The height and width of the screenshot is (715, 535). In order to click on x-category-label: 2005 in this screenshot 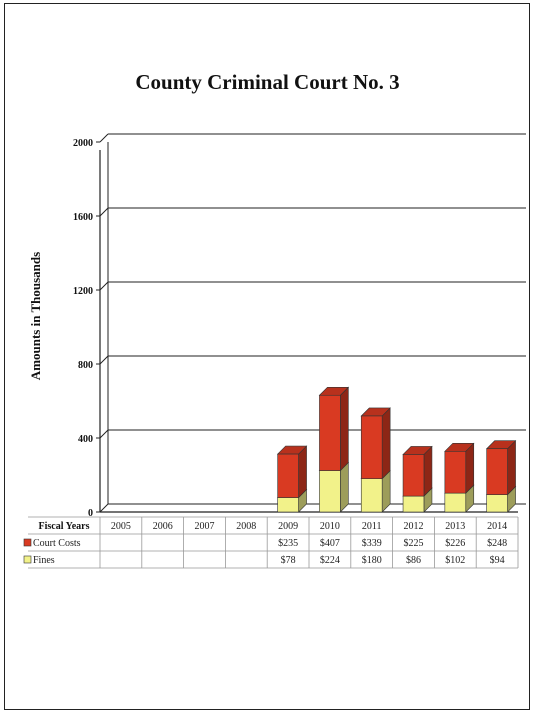, I will do `click(121, 526)`.